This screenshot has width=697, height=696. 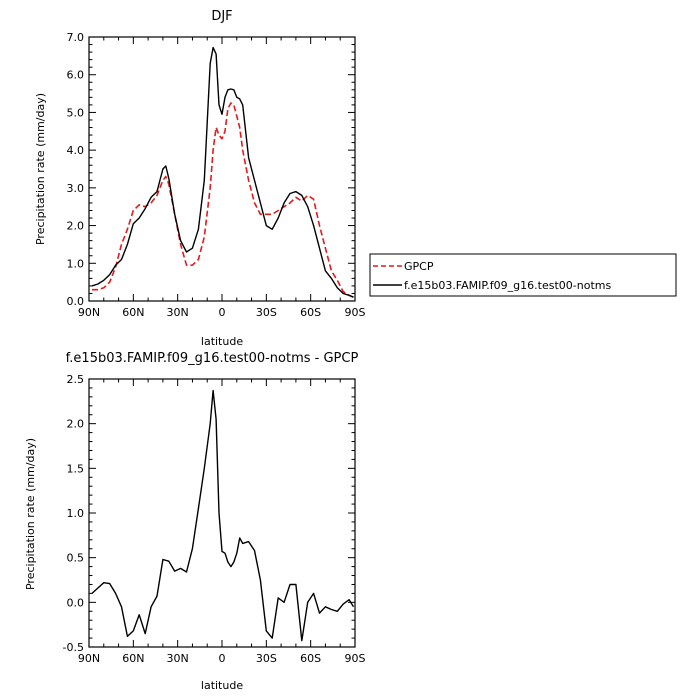 What do you see at coordinates (133, 312) in the screenshot?
I see `top-x-tick-label: 60N` at bounding box center [133, 312].